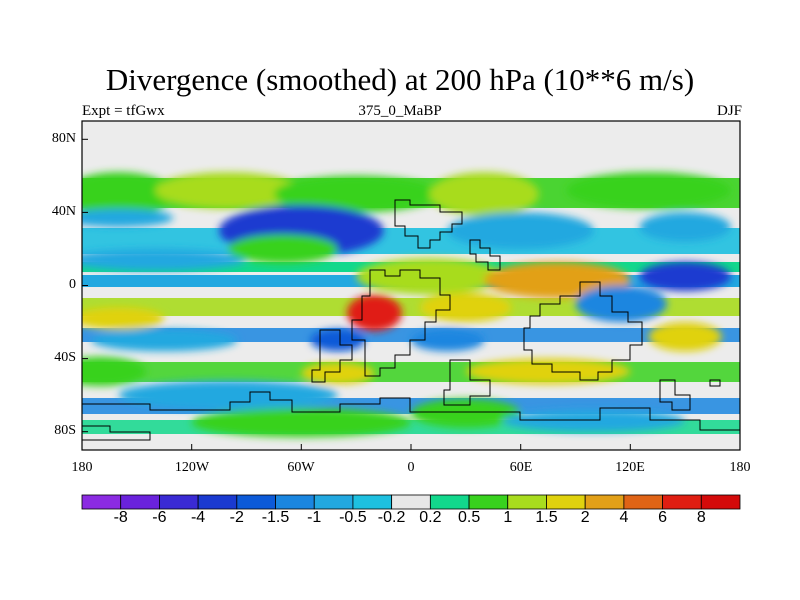 Image resolution: width=800 pixels, height=600 pixels. I want to click on season-label: DJF, so click(729, 111).